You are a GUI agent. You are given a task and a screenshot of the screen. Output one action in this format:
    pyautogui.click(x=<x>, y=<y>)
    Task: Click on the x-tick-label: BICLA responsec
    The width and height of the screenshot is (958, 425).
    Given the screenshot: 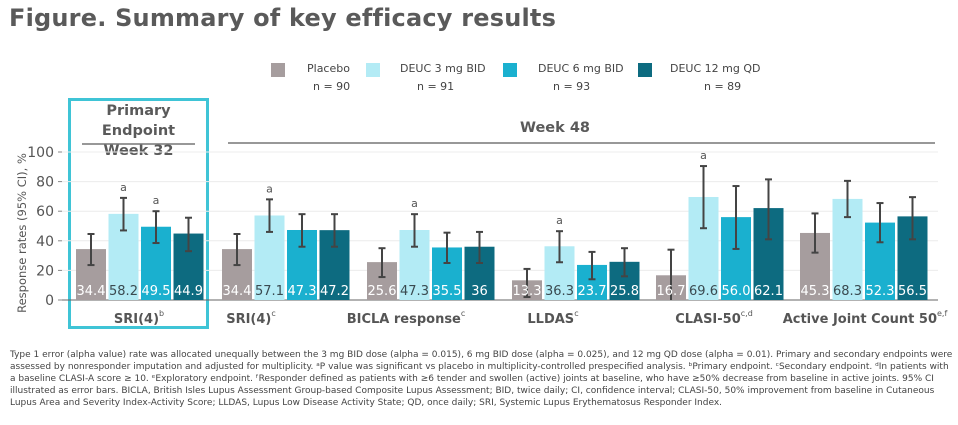 What is the action you would take?
    pyautogui.click(x=406, y=318)
    